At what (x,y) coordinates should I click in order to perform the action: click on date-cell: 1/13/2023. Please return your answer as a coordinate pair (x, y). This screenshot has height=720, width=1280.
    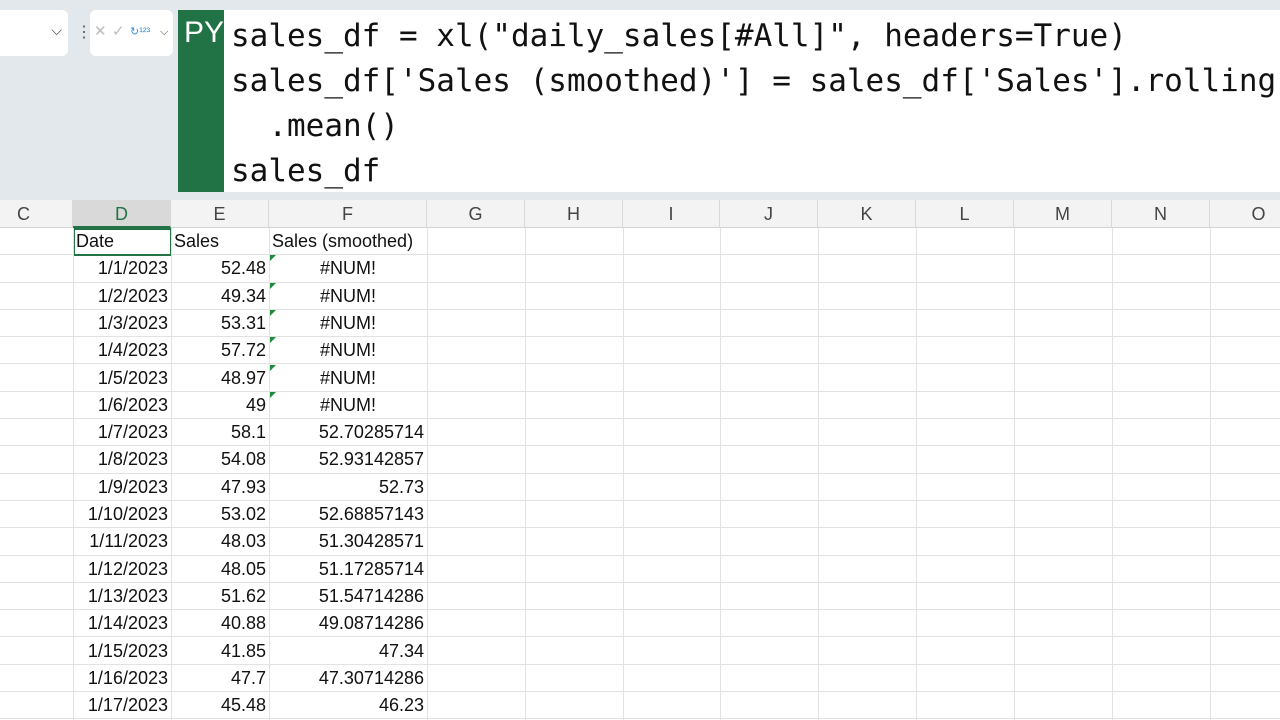
    Looking at the image, I should click on (127, 595).